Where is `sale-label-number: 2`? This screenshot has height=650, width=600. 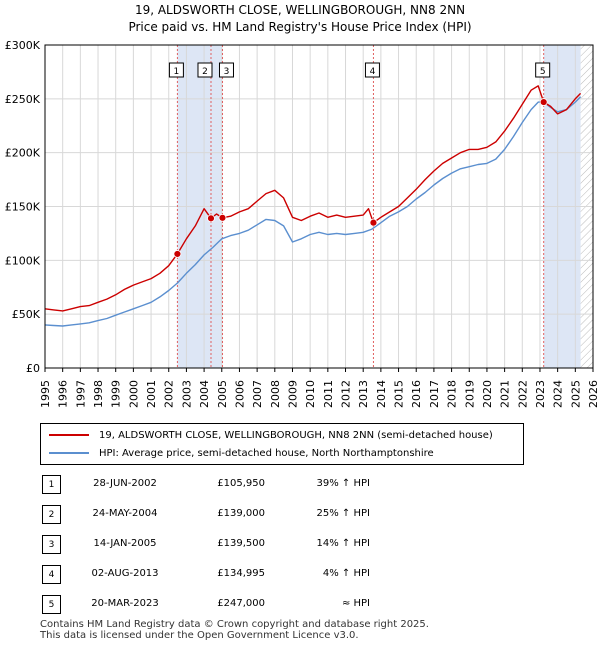 sale-label-number: 2 is located at coordinates (205, 72).